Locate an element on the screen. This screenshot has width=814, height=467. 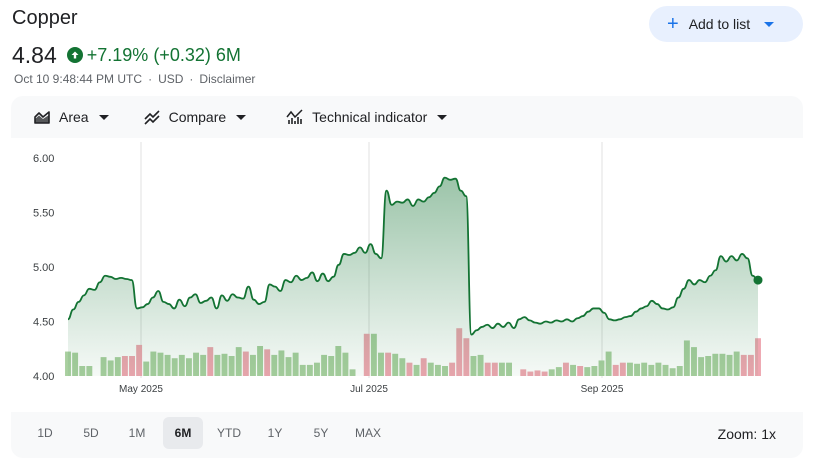
technical-indicator-label: Technical indicator is located at coordinates (370, 117).